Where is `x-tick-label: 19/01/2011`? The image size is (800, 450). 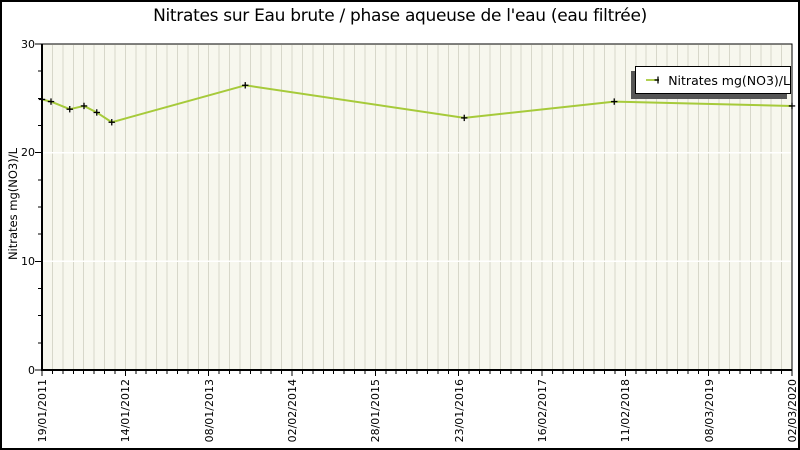 x-tick-label: 19/01/2011 is located at coordinates (42, 411).